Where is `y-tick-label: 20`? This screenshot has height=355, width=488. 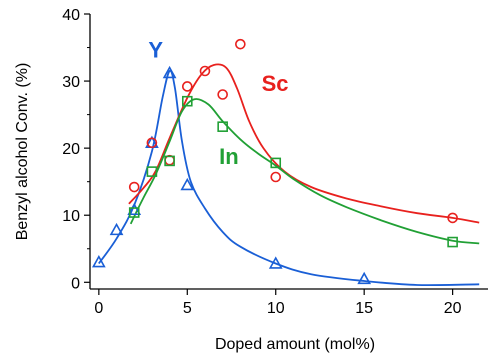
y-tick-label: 20 is located at coordinates (71, 149).